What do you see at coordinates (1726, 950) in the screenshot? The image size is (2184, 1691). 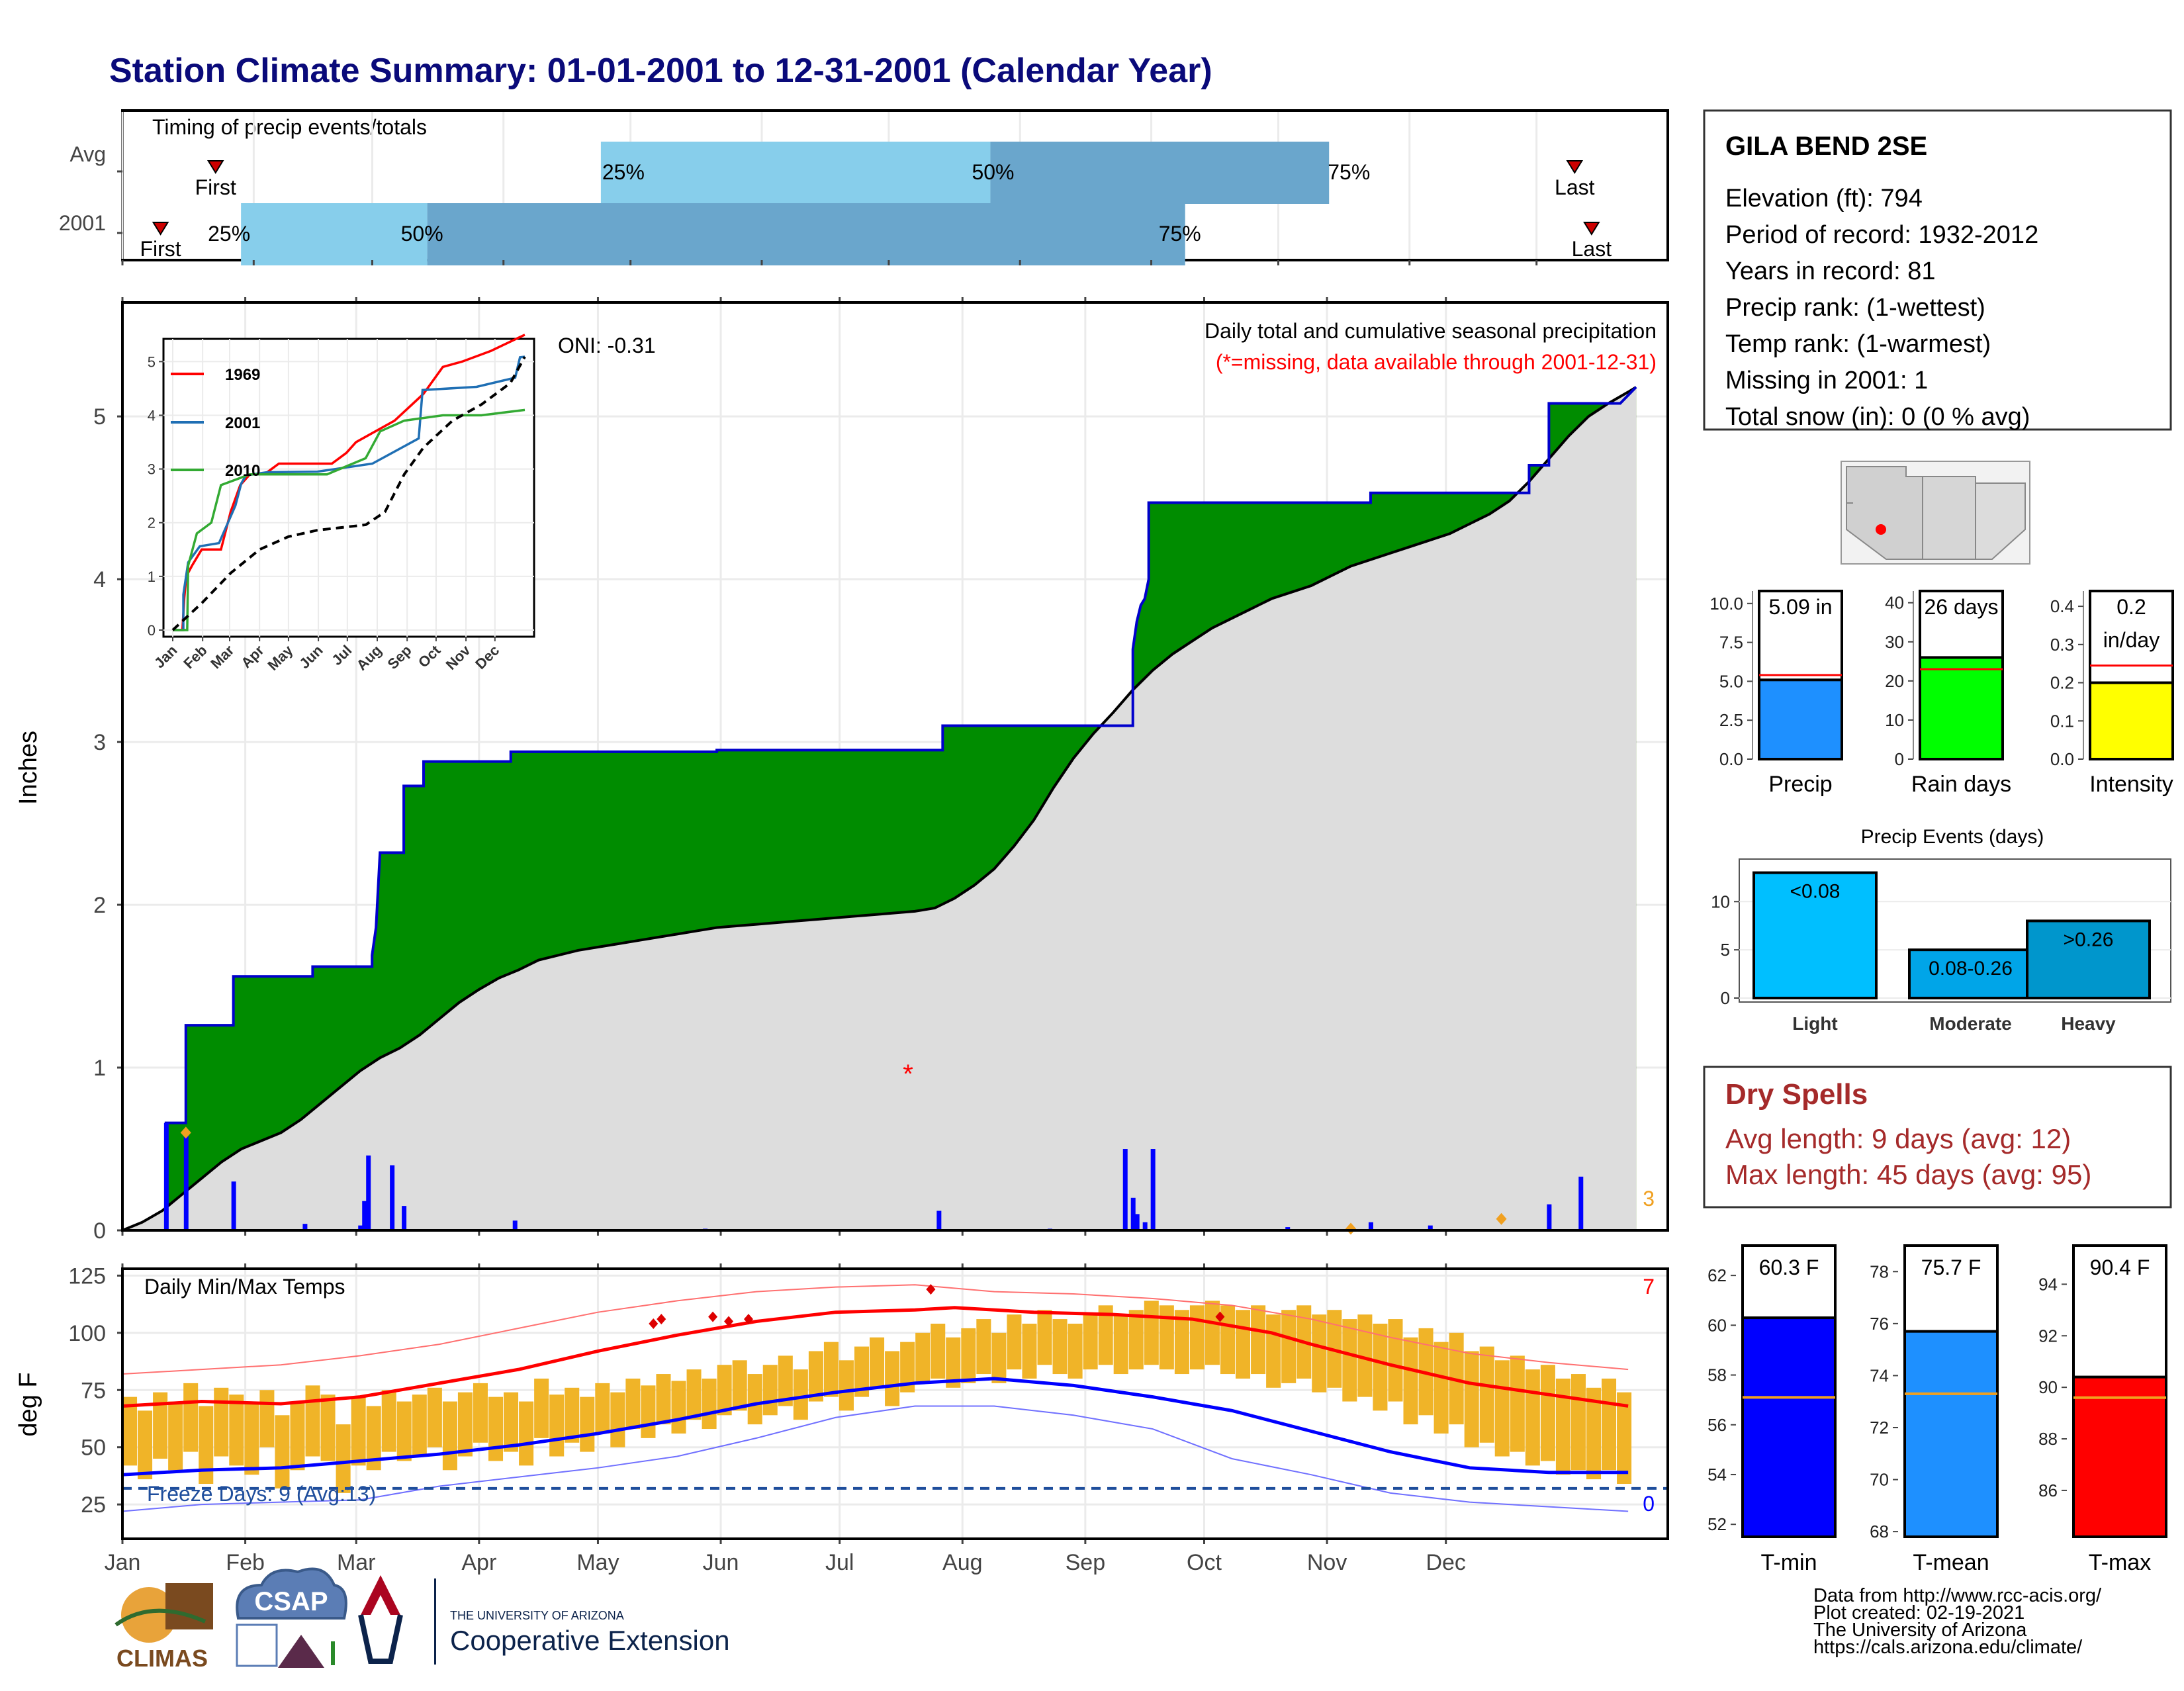 I see `events-ytick-label-1: 5` at bounding box center [1726, 950].